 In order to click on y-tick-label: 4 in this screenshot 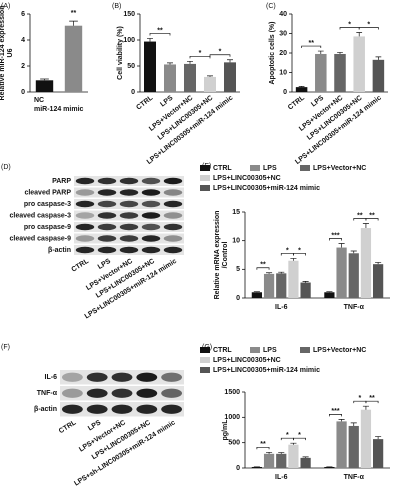, I will do `click(23, 40)`.